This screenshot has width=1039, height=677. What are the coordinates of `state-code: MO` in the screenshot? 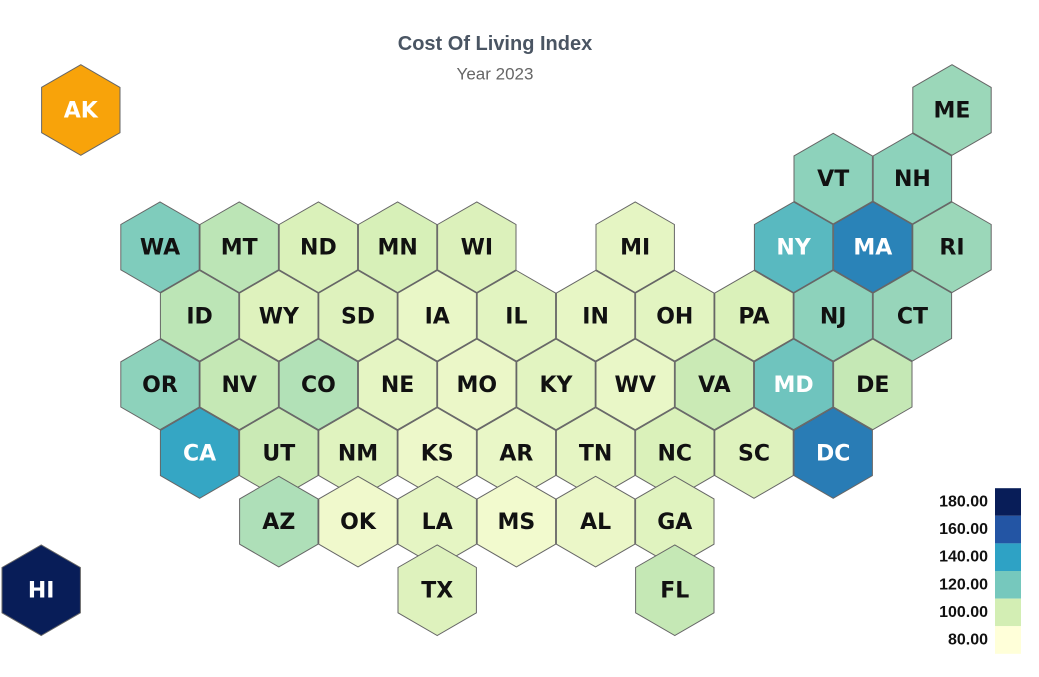 It's located at (476, 385).